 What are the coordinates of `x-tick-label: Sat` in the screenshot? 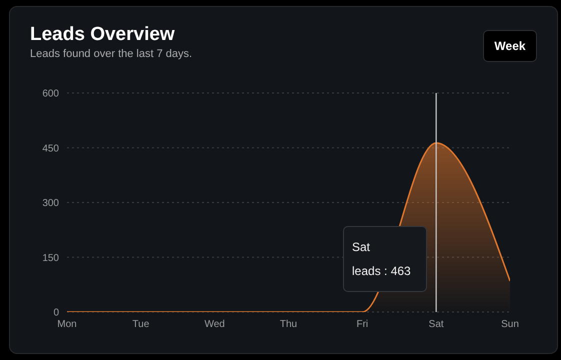 It's located at (436, 324).